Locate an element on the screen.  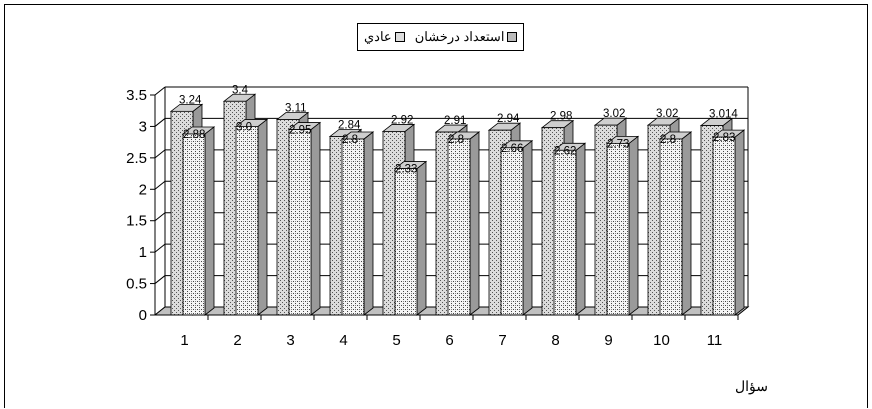
data-label-series1: 3.11 is located at coordinates (296, 109).